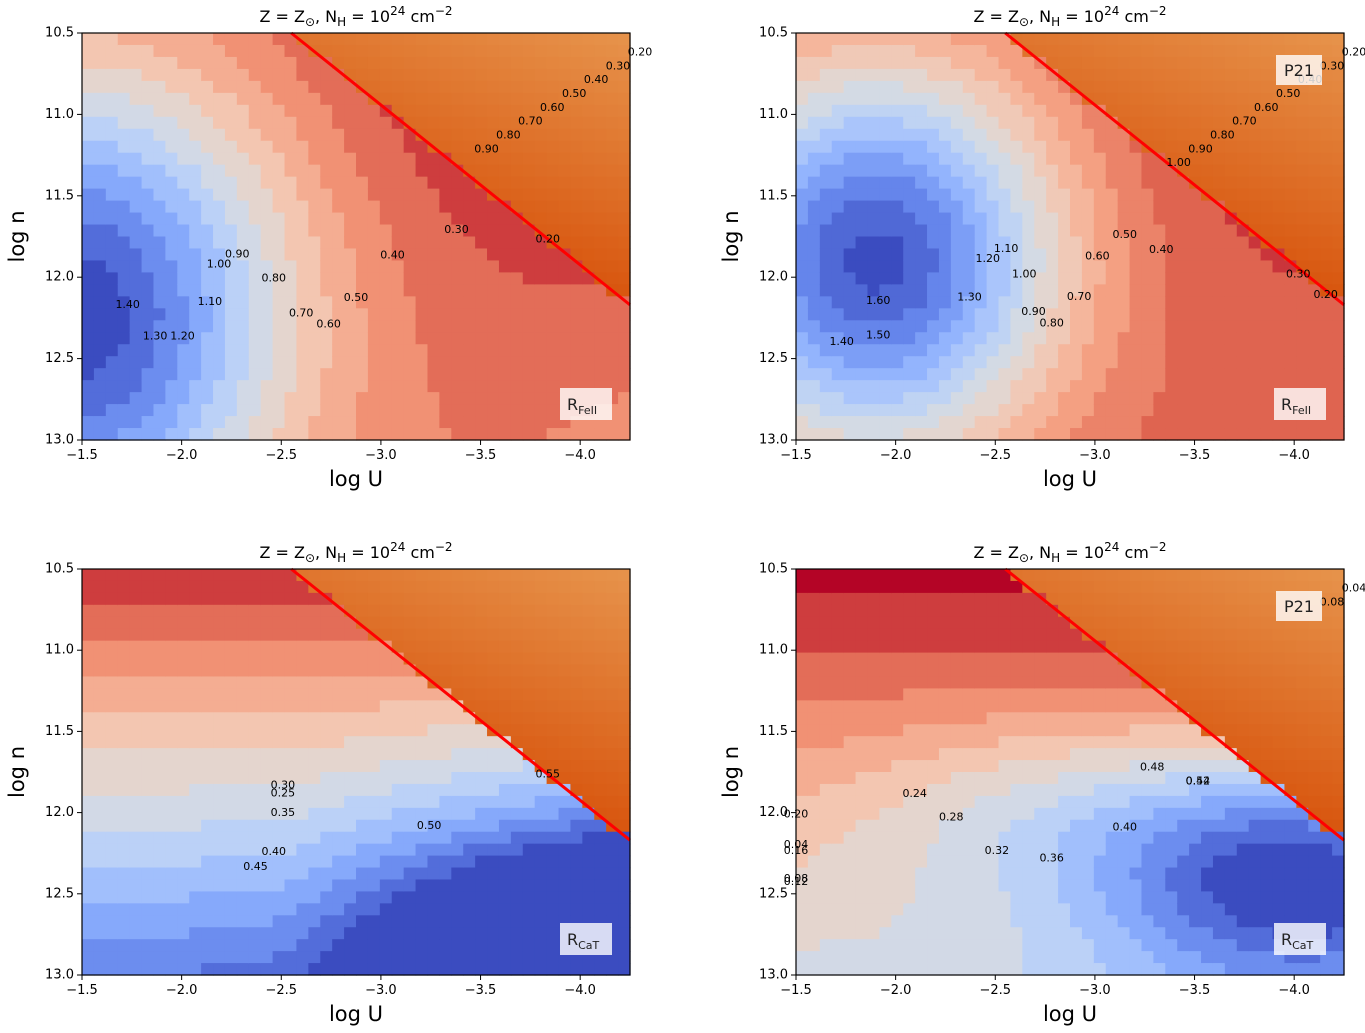 Image resolution: width=1365 pixels, height=1033 pixels. I want to click on y-tick-label: 12.0, so click(59, 277).